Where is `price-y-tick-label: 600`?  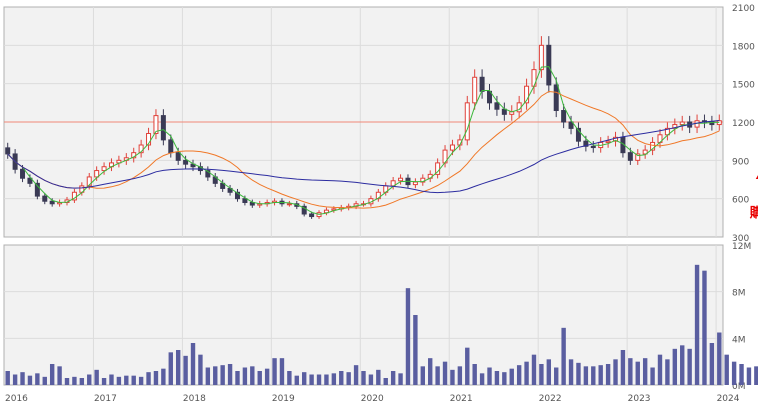
price-y-tick-label: 600 is located at coordinates (740, 201).